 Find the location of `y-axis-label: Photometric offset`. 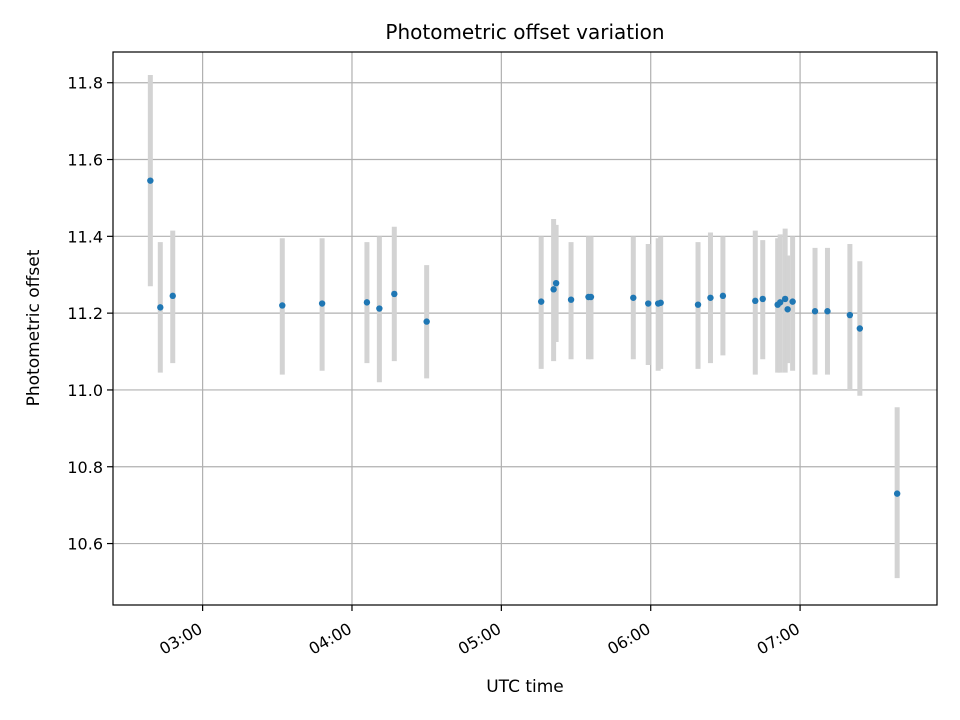

y-axis-label: Photometric offset is located at coordinates (34, 327).